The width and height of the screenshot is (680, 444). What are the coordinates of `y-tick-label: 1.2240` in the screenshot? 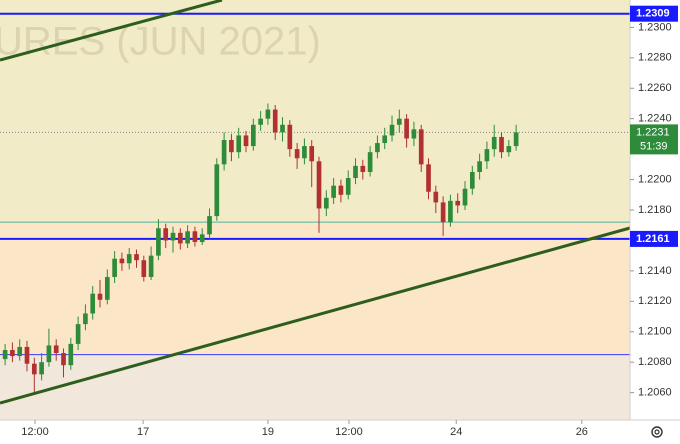 It's located at (655, 119).